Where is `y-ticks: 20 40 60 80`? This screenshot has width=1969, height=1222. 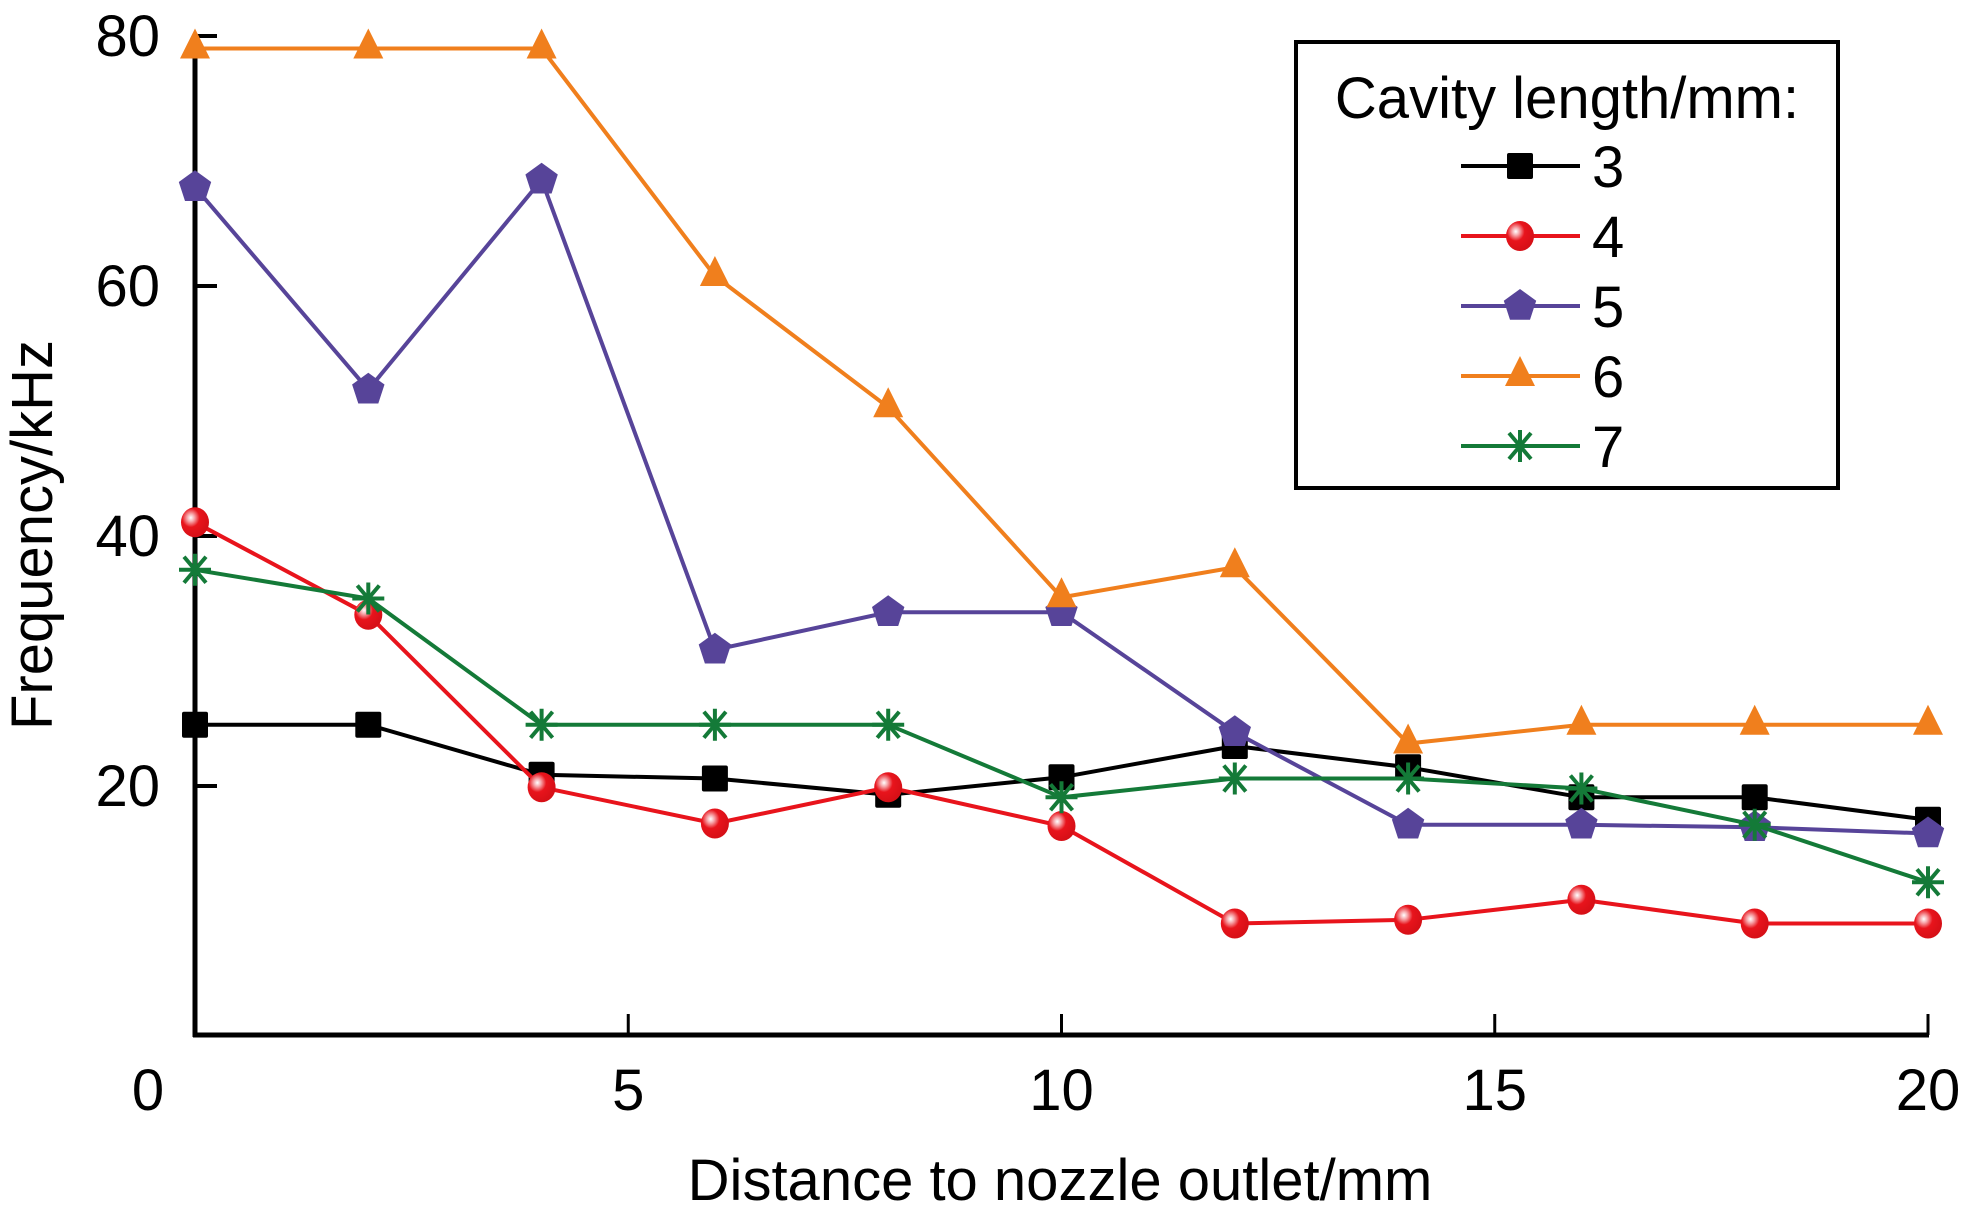 y-ticks: 20 40 60 80 is located at coordinates (156, 411).